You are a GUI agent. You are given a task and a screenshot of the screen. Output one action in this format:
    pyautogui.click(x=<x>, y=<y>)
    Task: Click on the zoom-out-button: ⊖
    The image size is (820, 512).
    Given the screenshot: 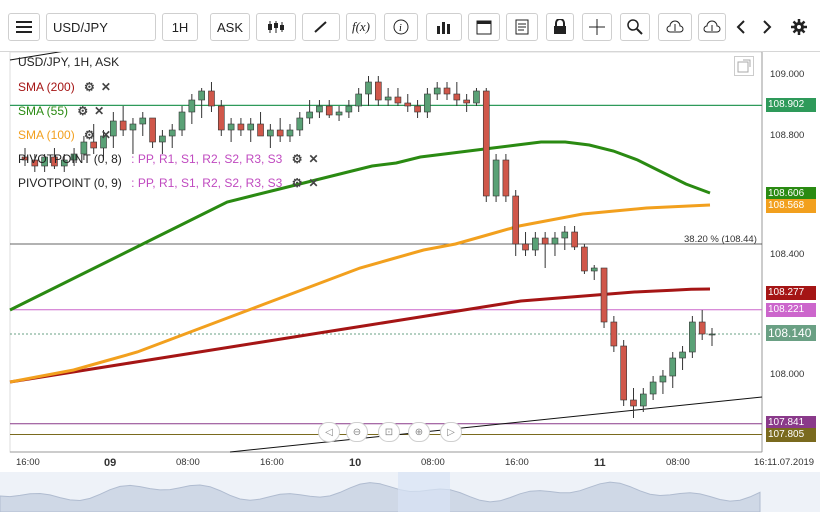 What is the action you would take?
    pyautogui.click(x=357, y=432)
    